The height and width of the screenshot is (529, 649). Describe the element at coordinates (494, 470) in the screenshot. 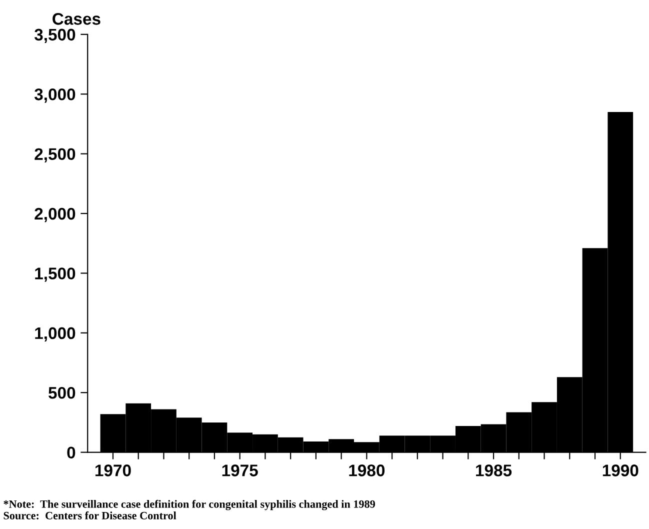

I see `x-tick-label: 1985` at that location.